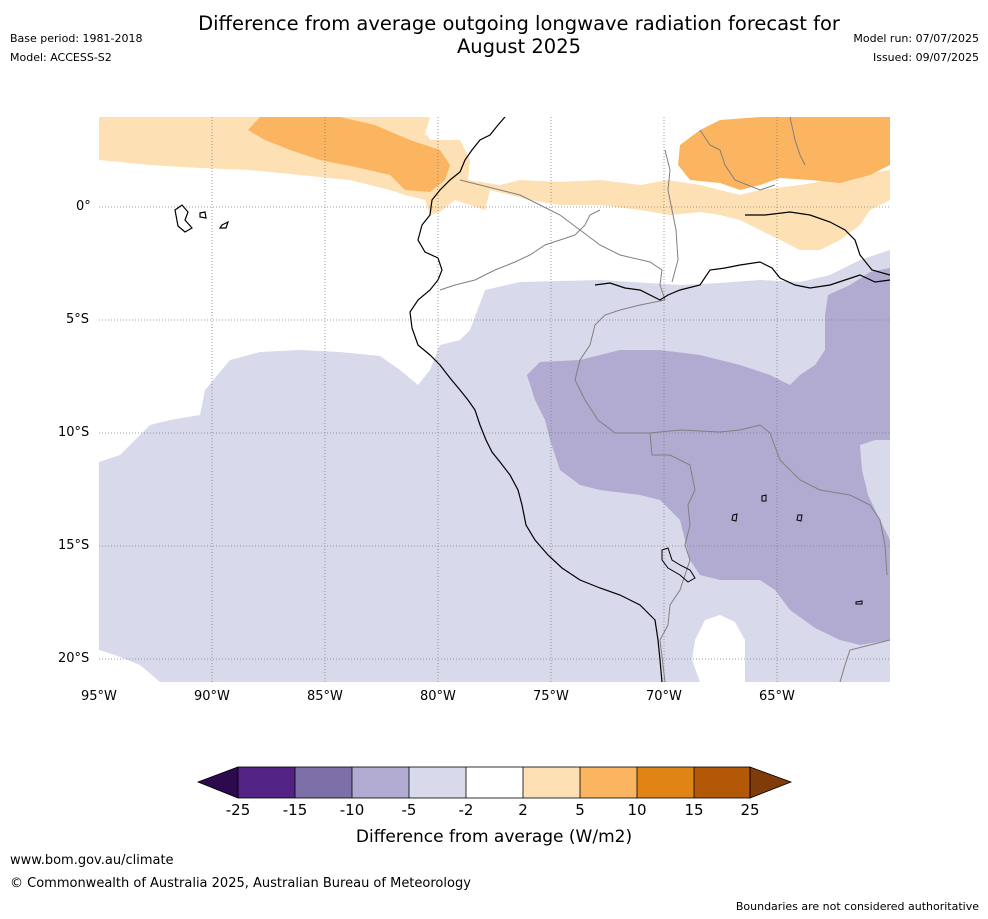  I want to click on lon-label-85w: 85°W, so click(325, 696).